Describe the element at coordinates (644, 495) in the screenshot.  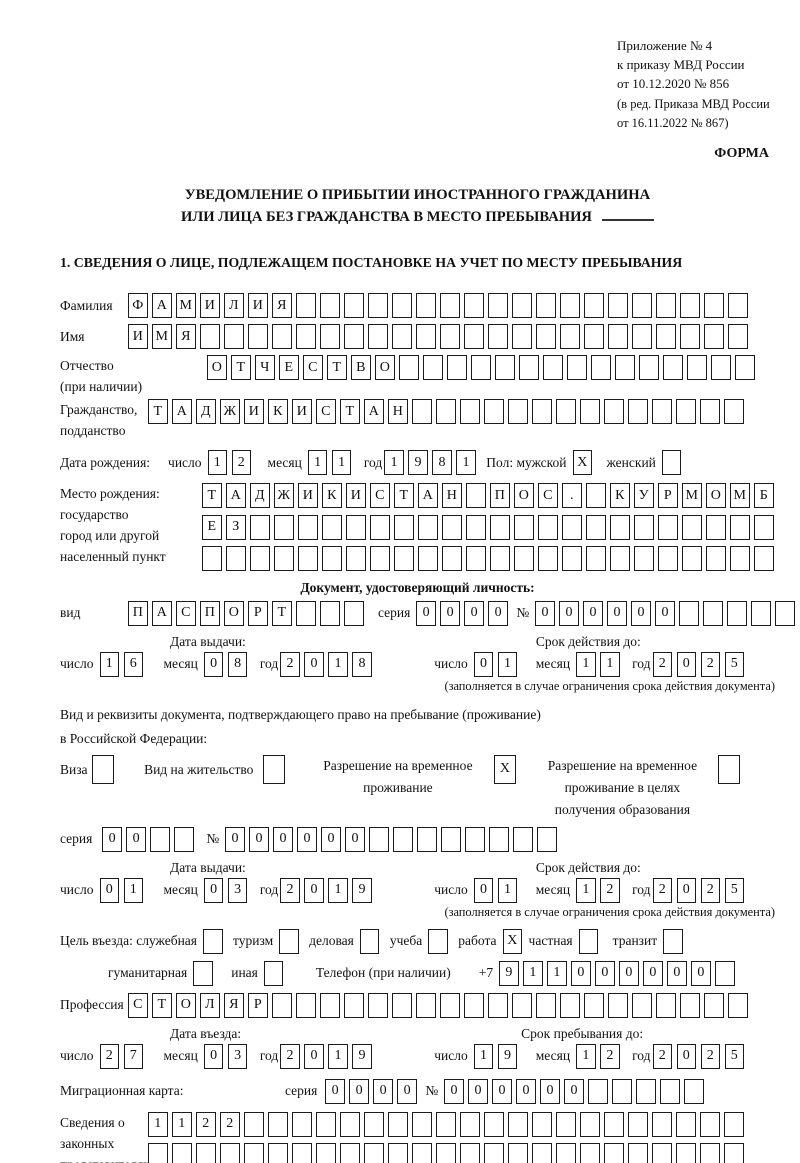
I see `char-box: У` at that location.